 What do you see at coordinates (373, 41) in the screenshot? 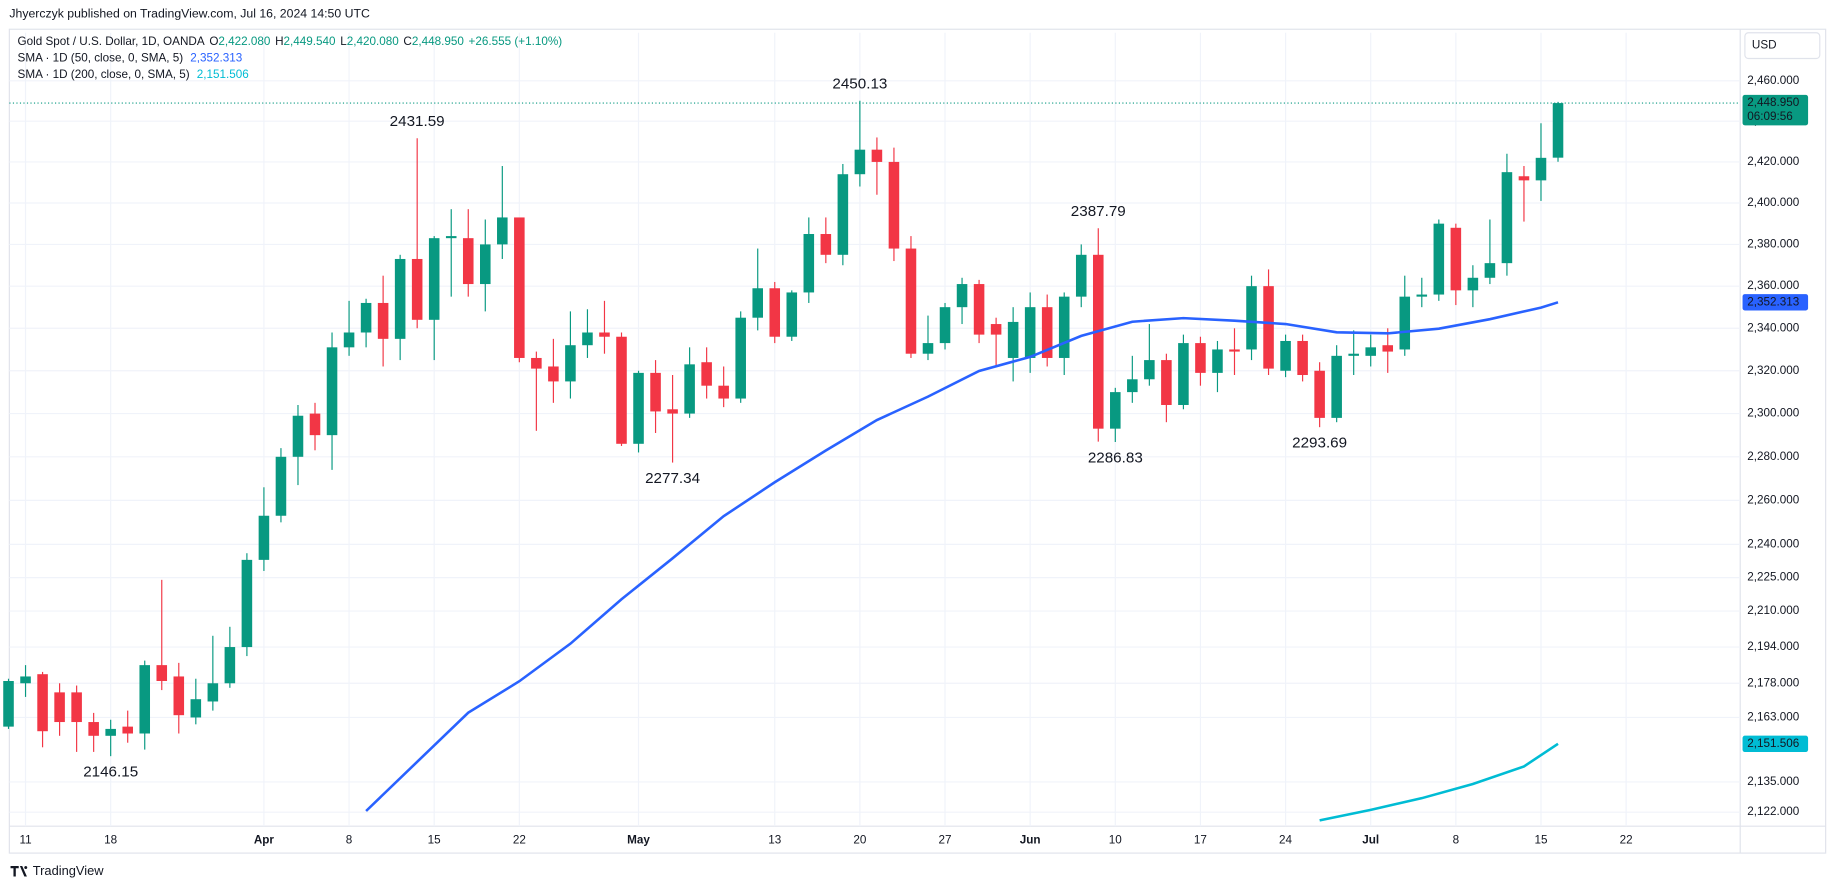
I see `l-value: 2,420.080` at bounding box center [373, 41].